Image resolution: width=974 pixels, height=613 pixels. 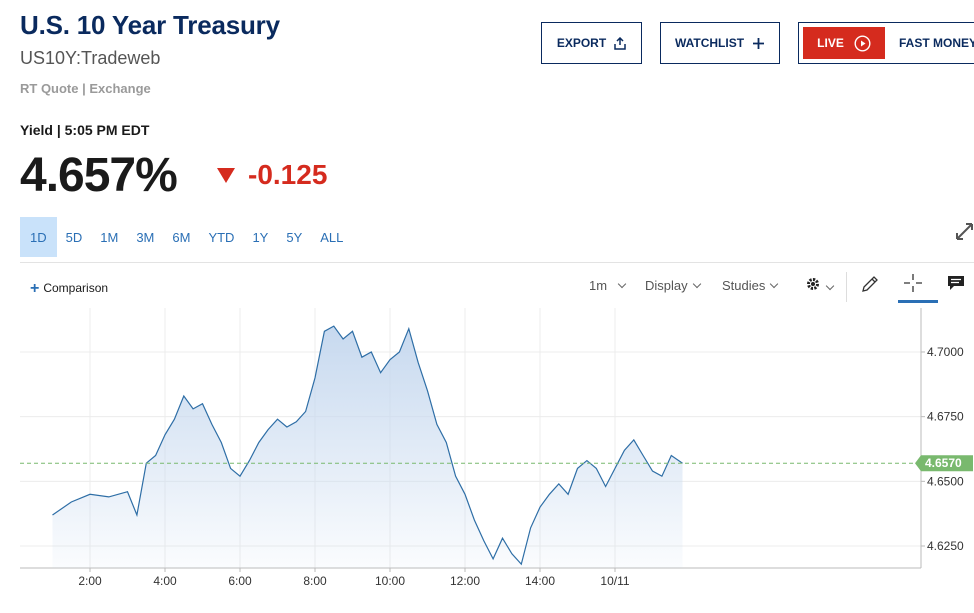 I want to click on comparison-label: Comparison, so click(x=76, y=288).